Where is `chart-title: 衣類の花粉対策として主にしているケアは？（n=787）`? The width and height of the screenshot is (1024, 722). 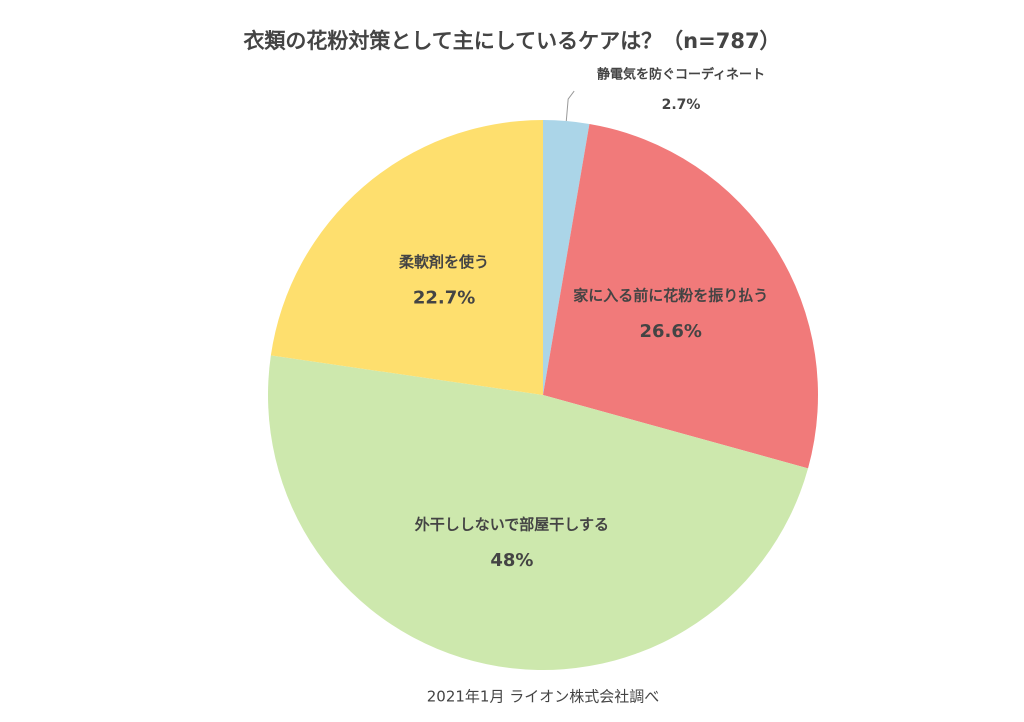
chart-title: 衣類の花粉対策として主にしているケアは？（n=787） is located at coordinates (511, 41).